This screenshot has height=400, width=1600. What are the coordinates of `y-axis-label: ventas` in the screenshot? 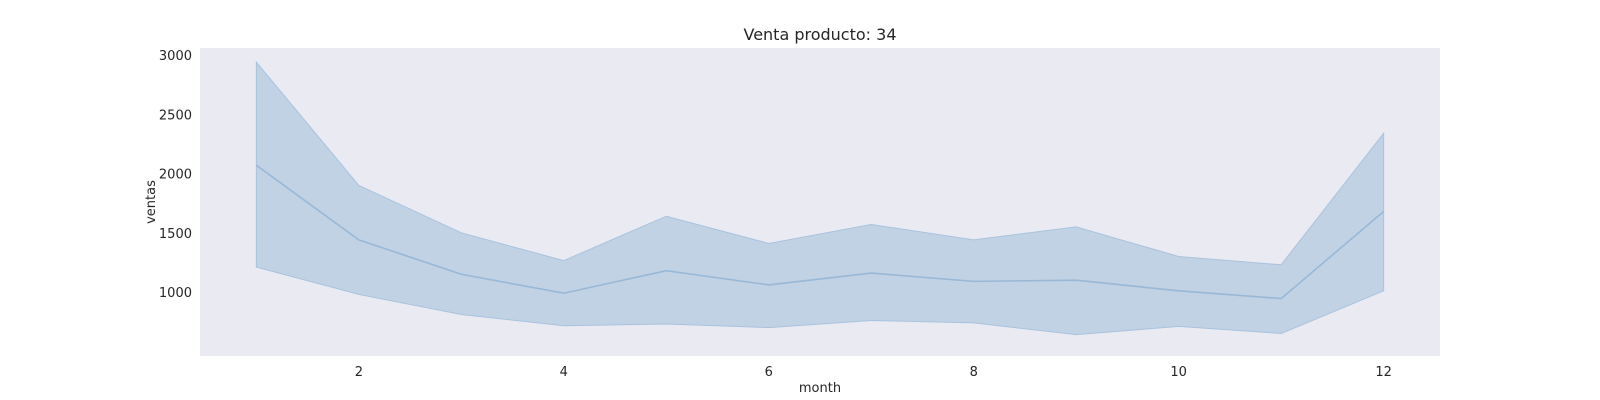 It's located at (151, 202).